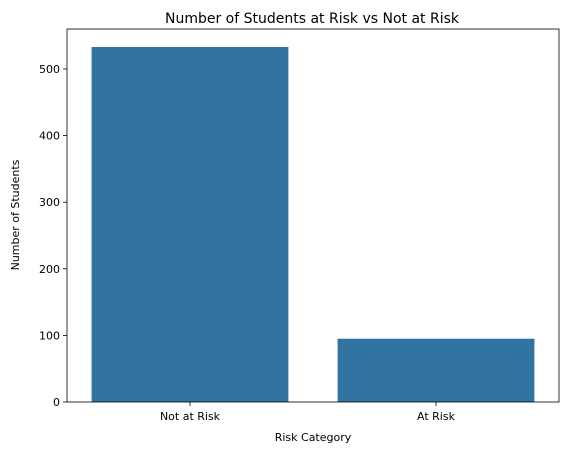  I want to click on bar-at-risk, so click(436, 370).